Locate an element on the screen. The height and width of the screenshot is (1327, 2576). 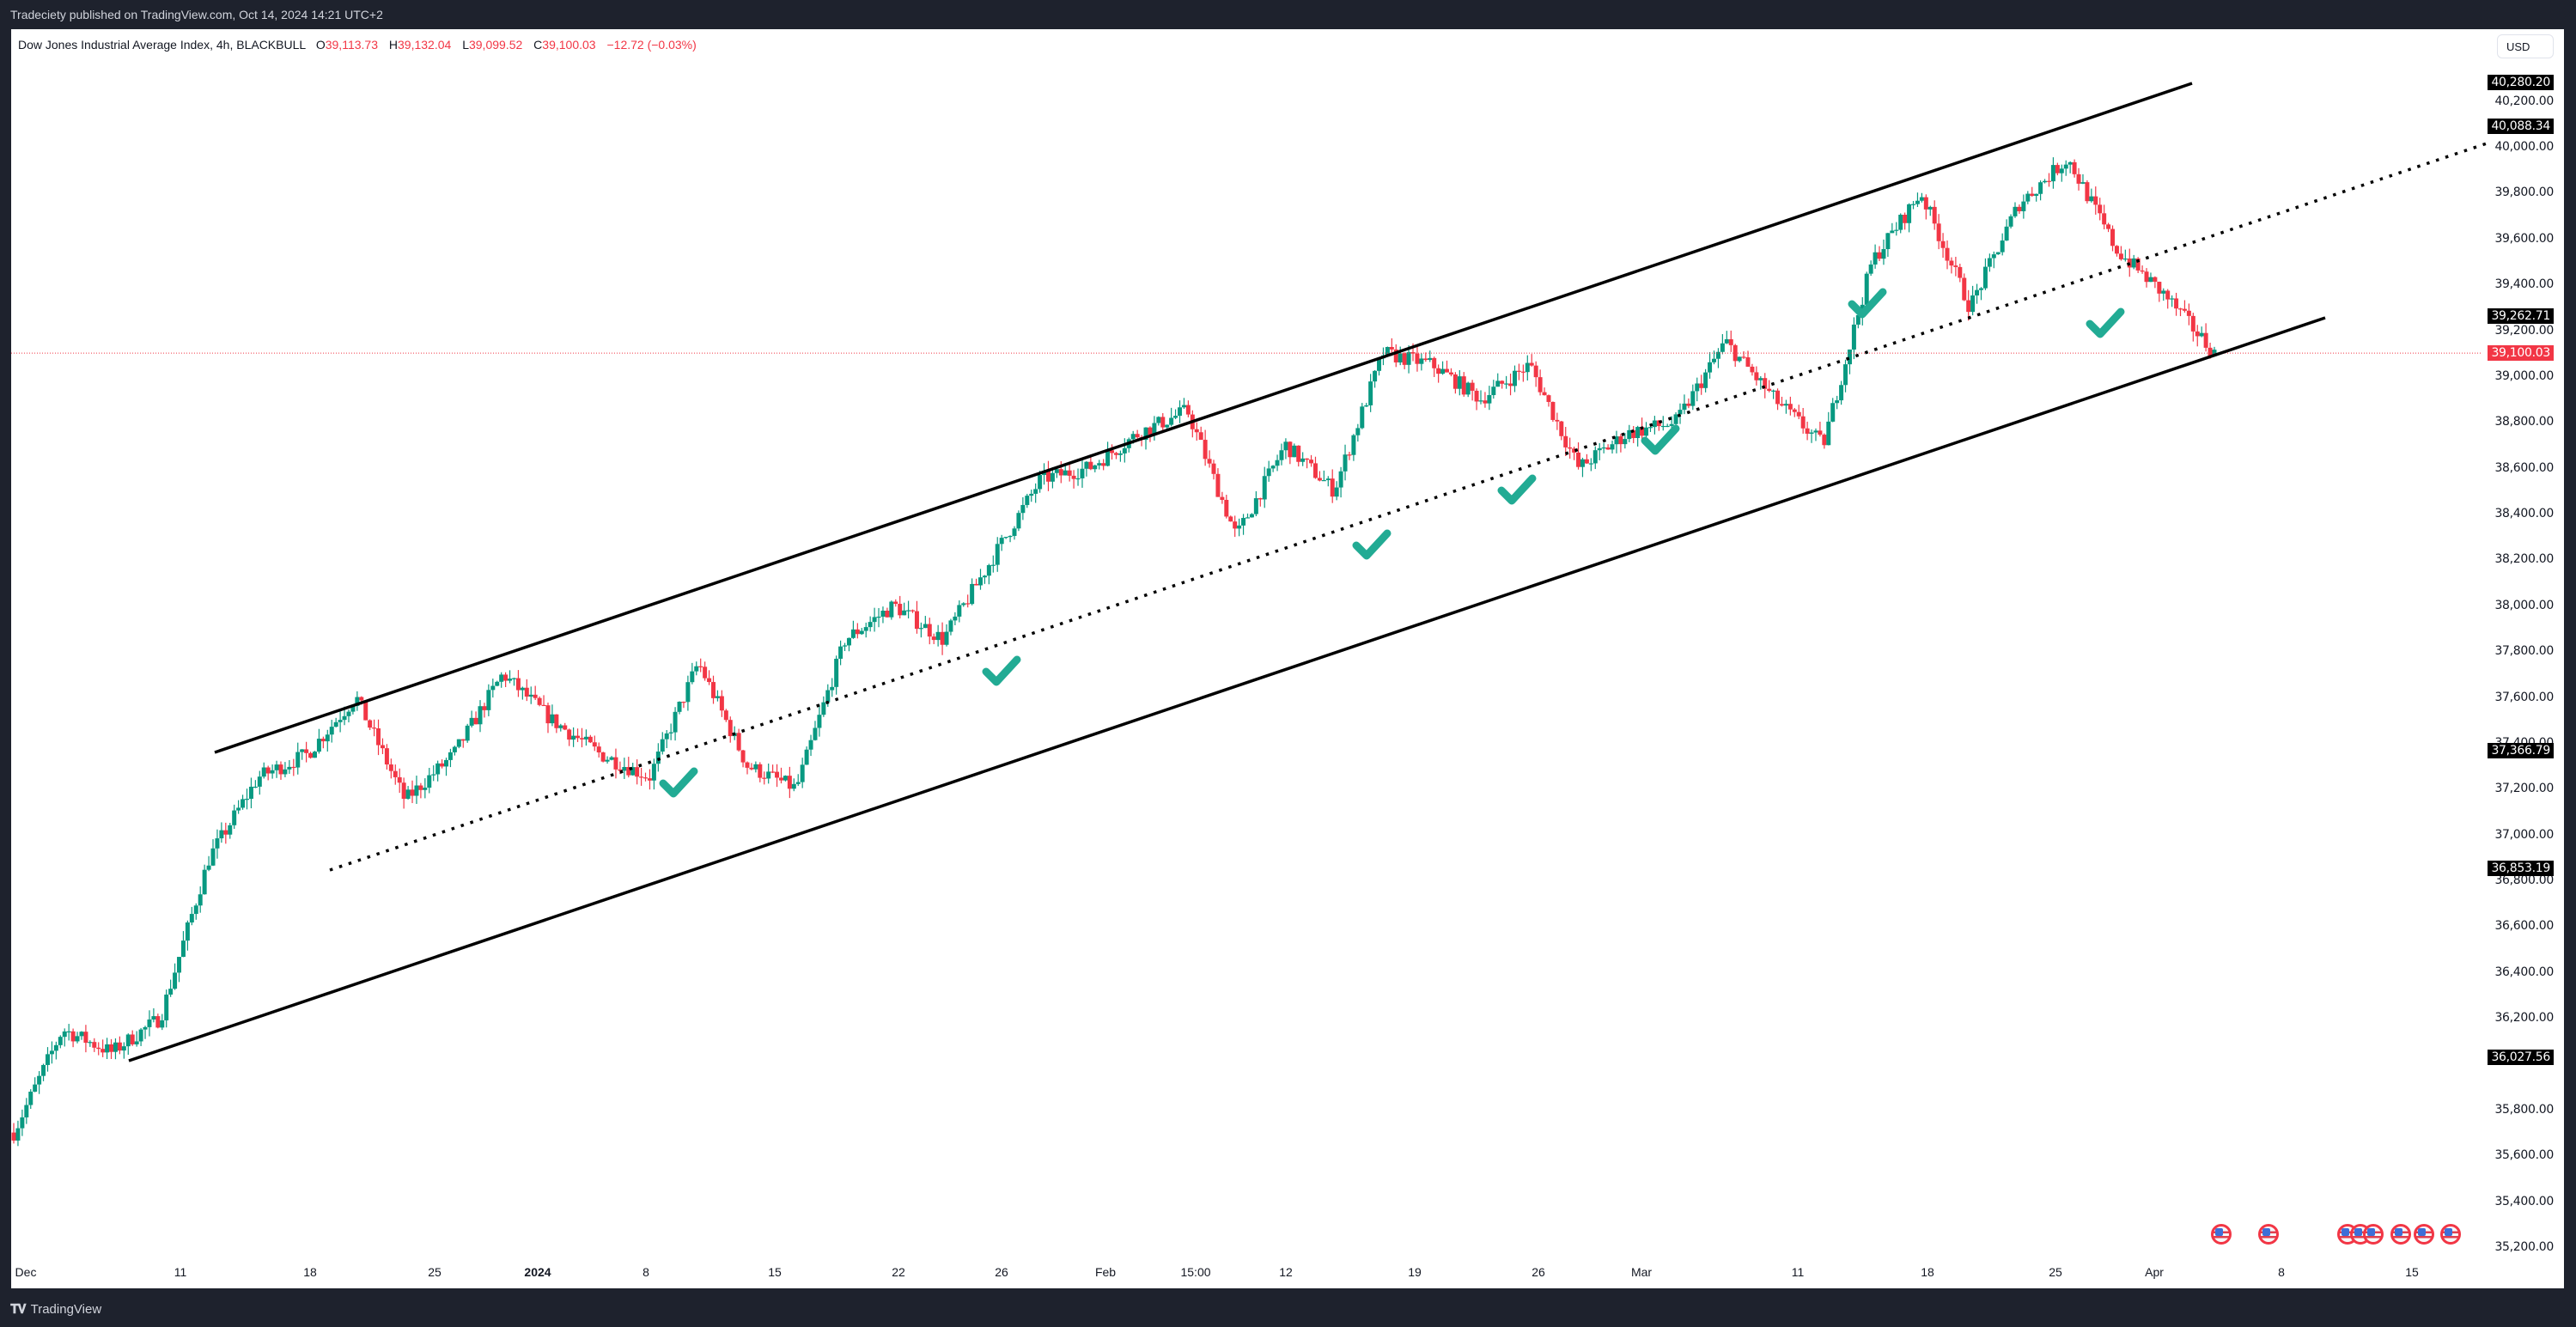
price-tick: 35,400.00 is located at coordinates (2524, 1201).